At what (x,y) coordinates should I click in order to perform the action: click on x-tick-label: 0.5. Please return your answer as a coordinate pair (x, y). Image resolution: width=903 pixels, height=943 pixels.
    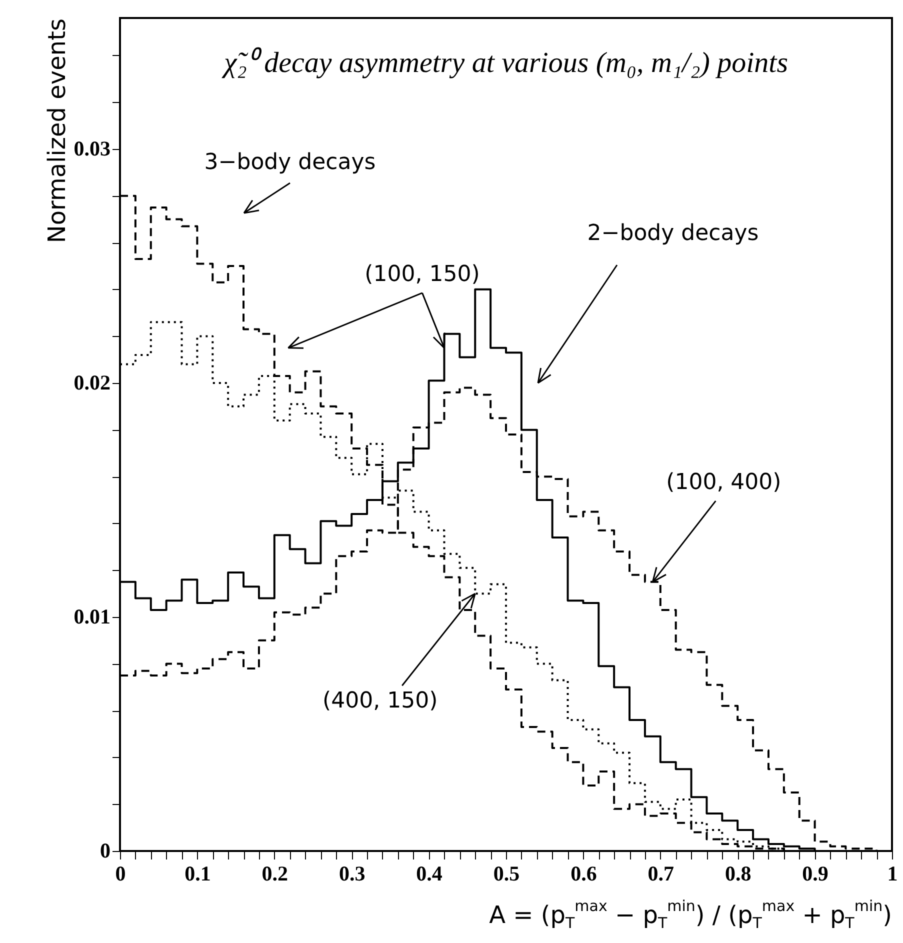
    Looking at the image, I should click on (506, 874).